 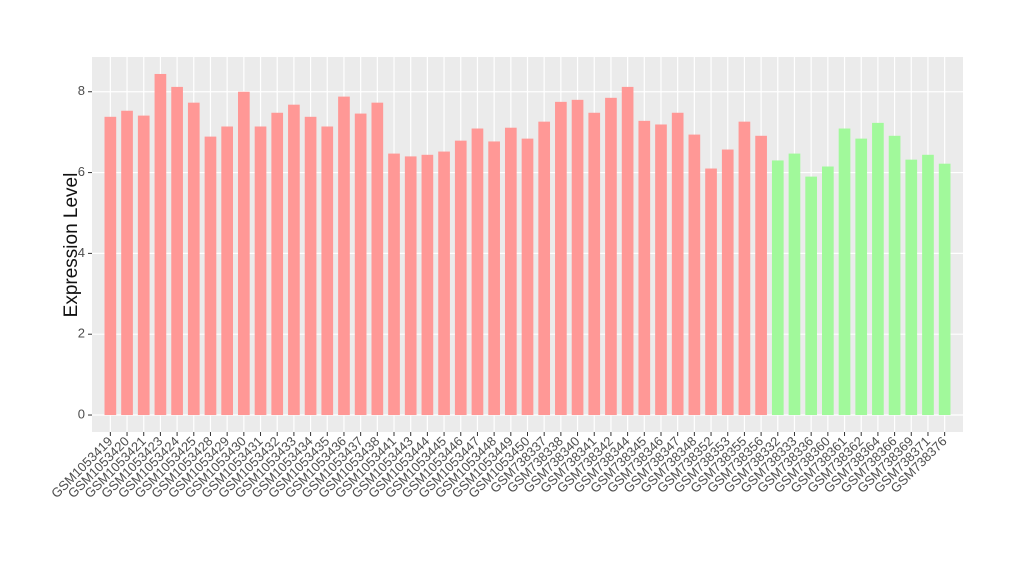 What do you see at coordinates (81, 252) in the screenshot?
I see `y-tick-label: 4` at bounding box center [81, 252].